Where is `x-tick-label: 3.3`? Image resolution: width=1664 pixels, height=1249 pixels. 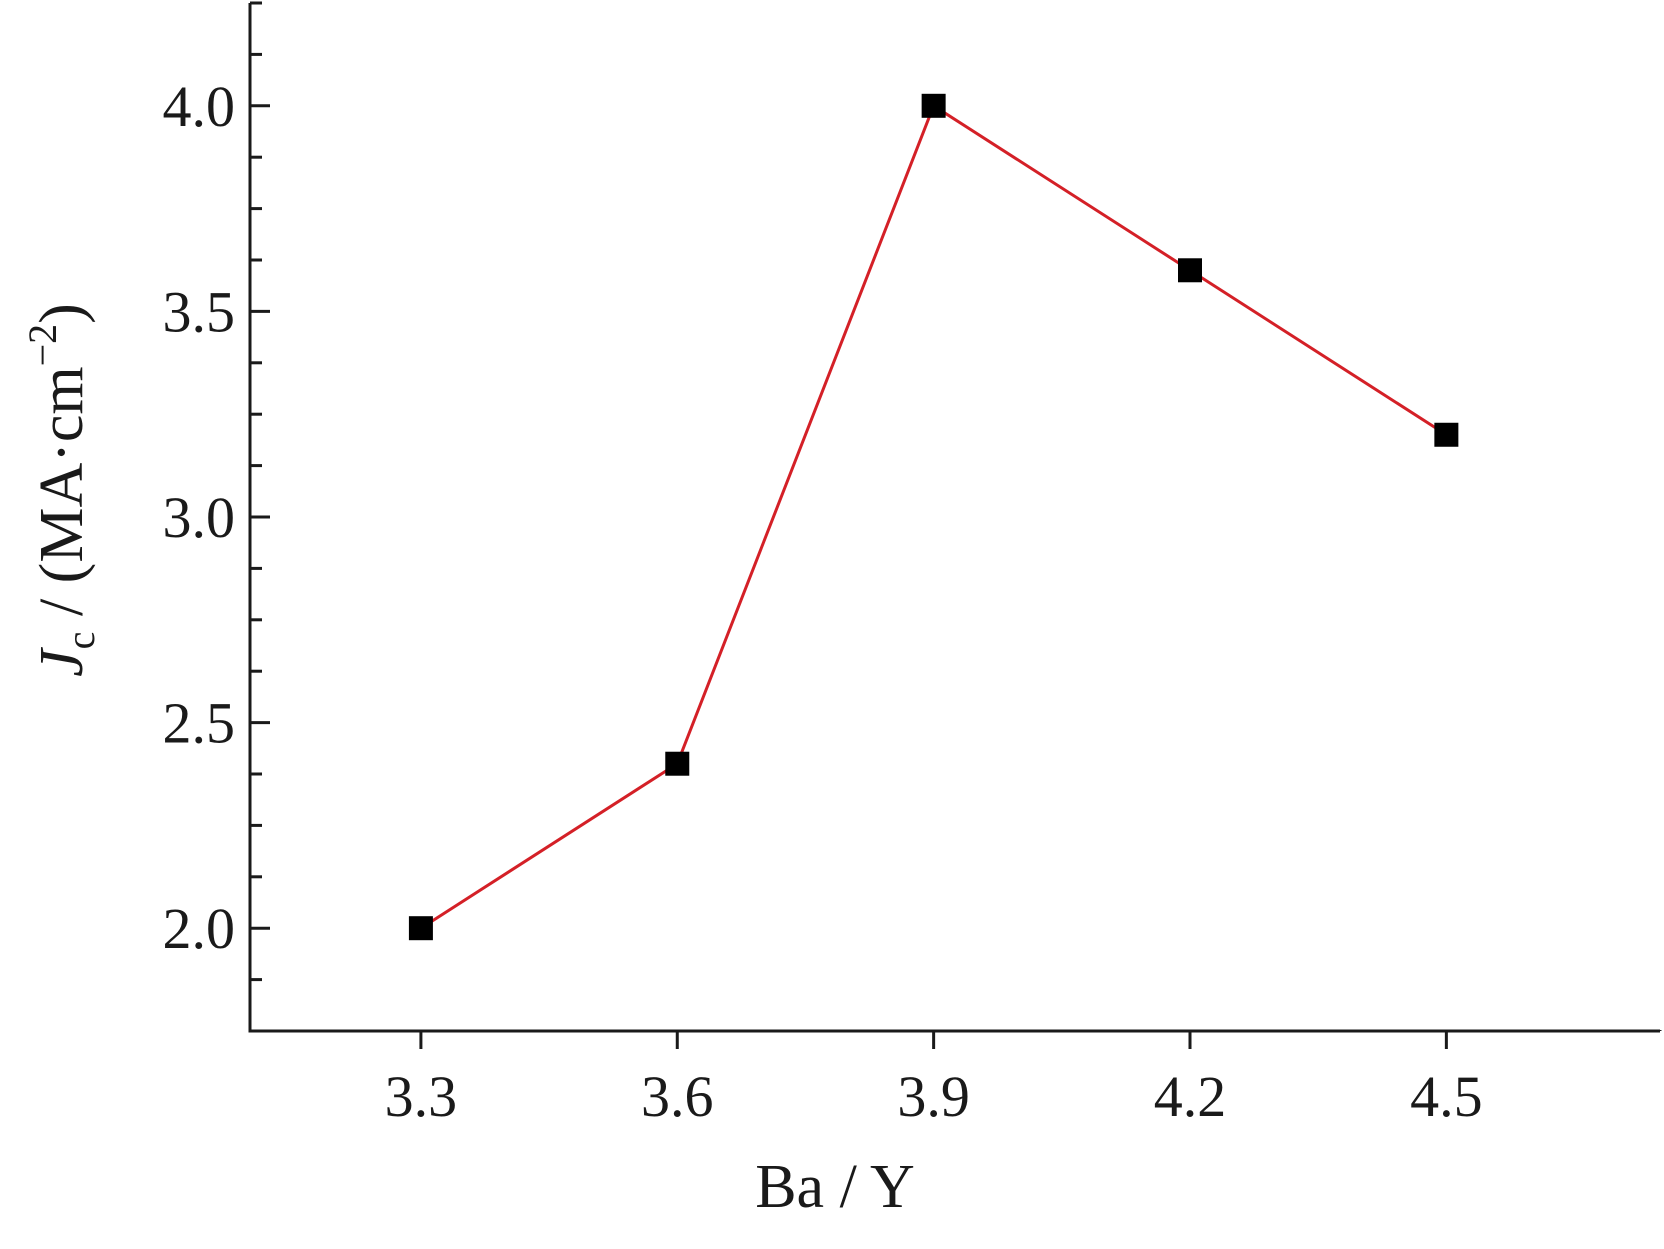 x-tick-label: 3.3 is located at coordinates (421, 1096).